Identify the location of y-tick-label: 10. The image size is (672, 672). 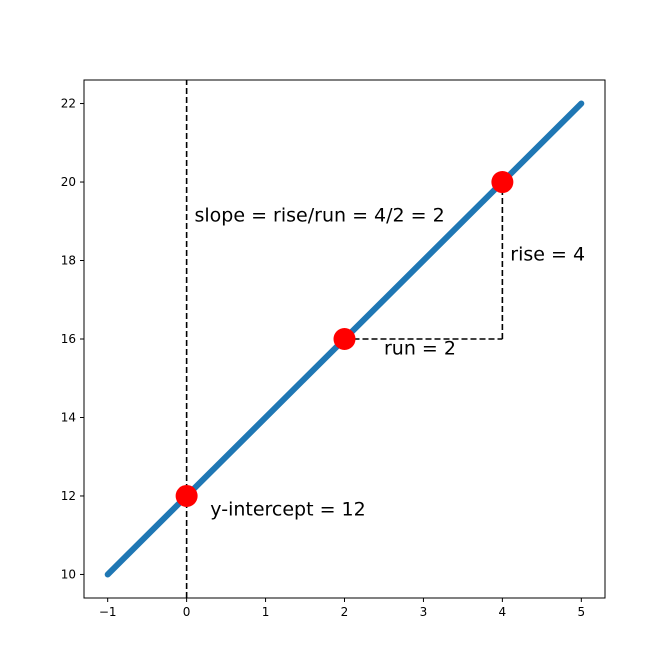
(68, 574).